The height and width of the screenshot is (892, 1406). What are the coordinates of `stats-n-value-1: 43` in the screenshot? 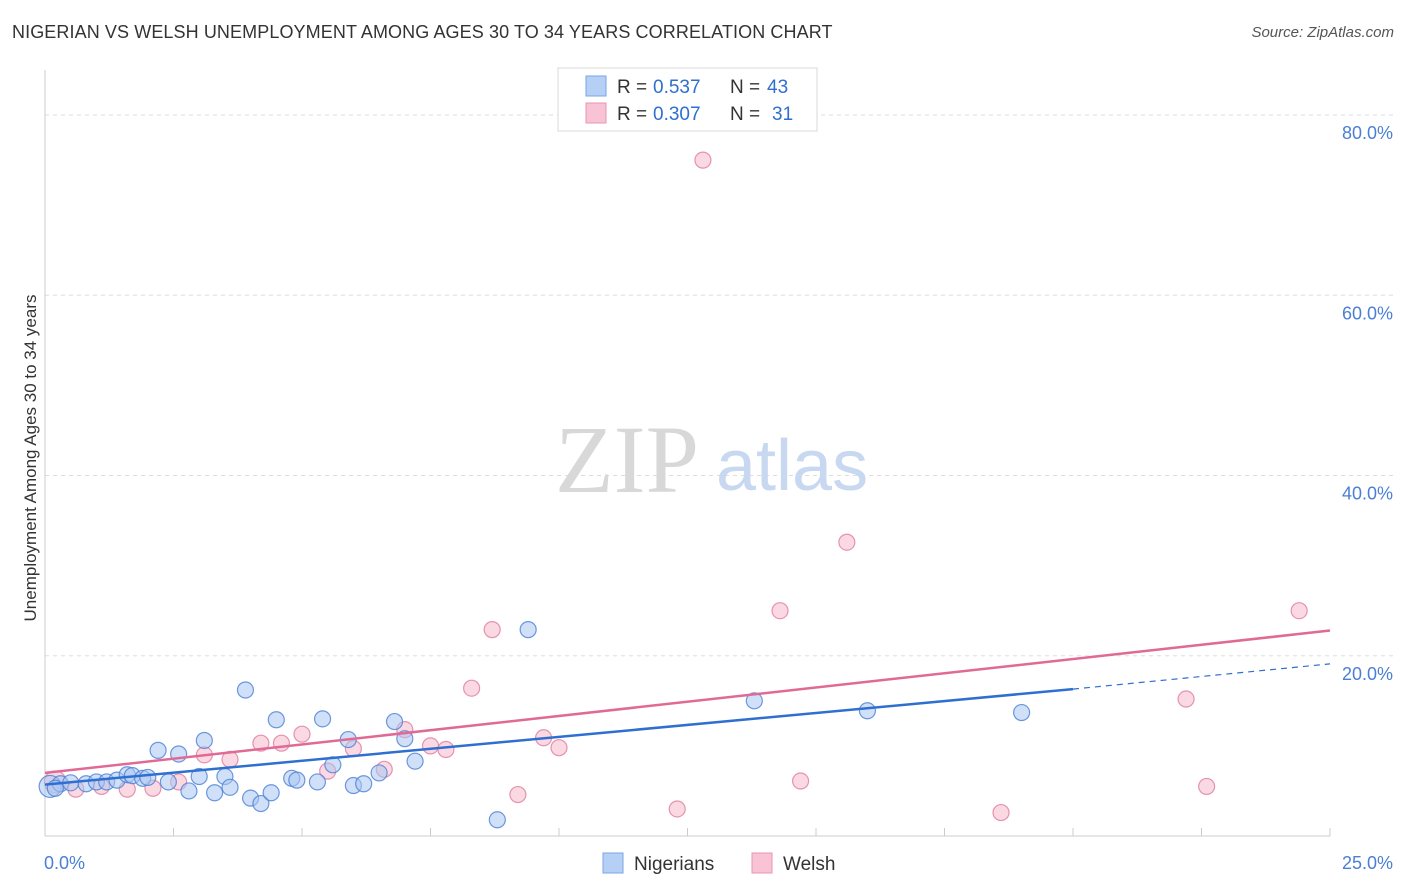 It's located at (777, 87).